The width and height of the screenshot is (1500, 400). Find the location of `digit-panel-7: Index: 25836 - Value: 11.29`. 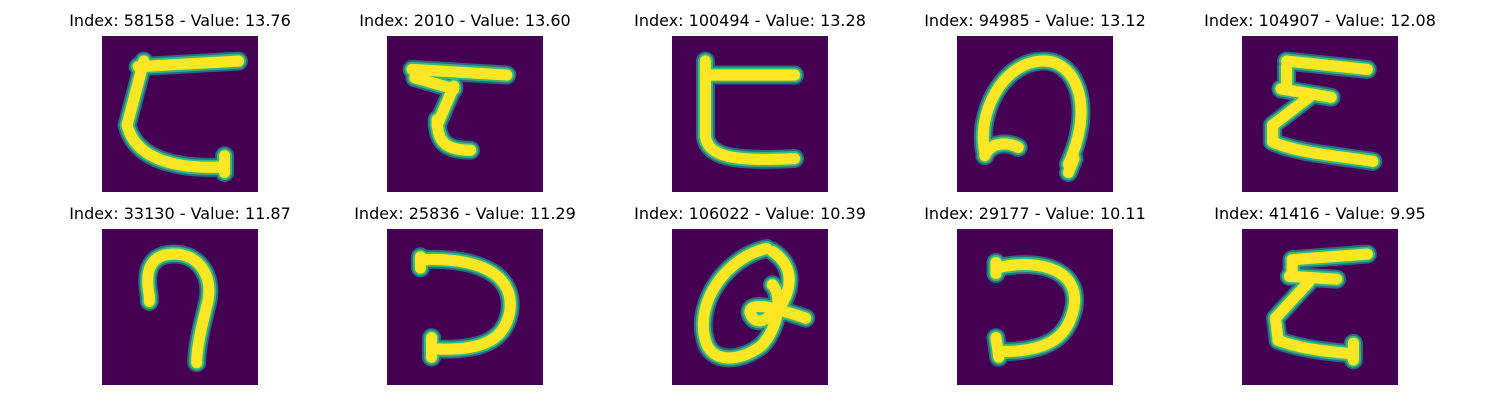

digit-panel-7: Index: 25836 - Value: 11.29 is located at coordinates (465, 296).